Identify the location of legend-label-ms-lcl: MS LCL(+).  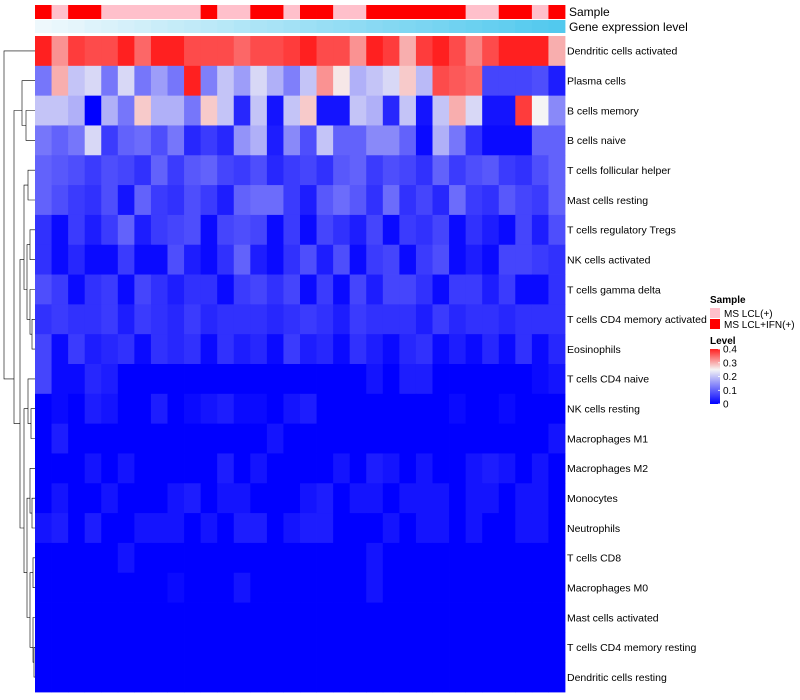
(748, 314).